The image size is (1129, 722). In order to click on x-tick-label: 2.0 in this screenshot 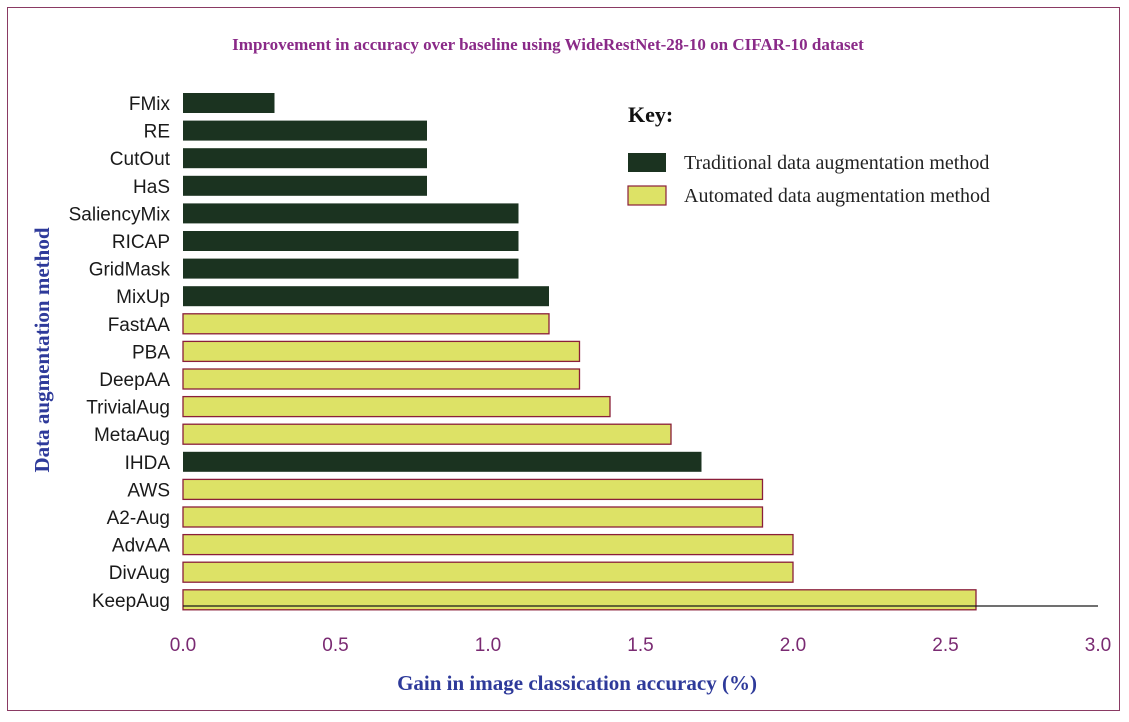, I will do `click(793, 645)`.